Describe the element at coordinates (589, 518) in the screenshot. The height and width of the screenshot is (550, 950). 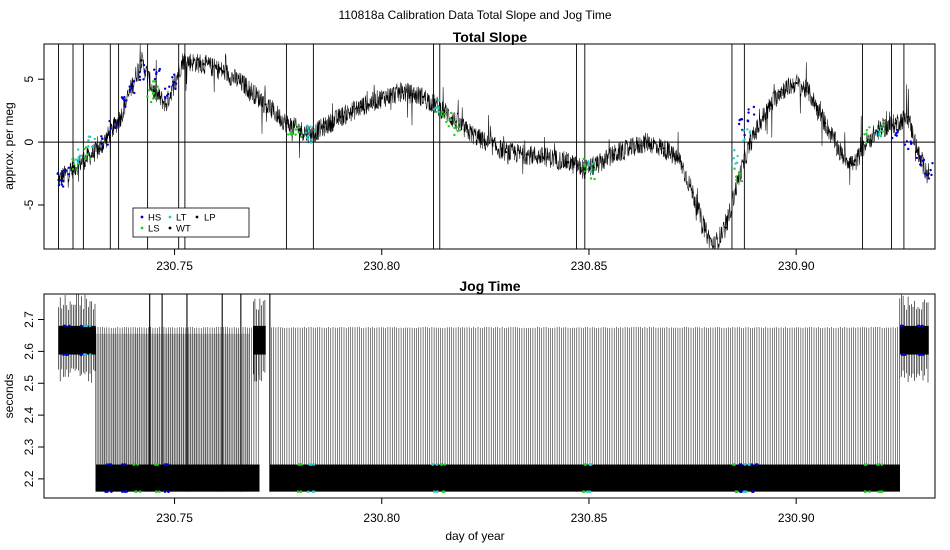
I see `x-tick-label: 230.85` at that location.